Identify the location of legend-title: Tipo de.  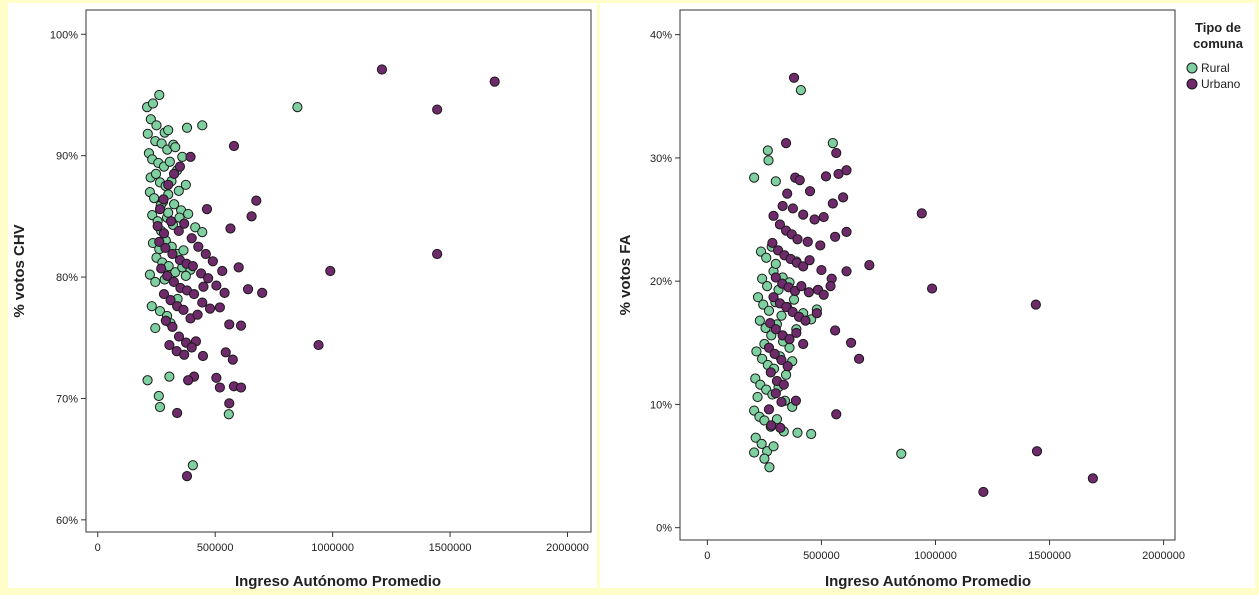
(1218, 27).